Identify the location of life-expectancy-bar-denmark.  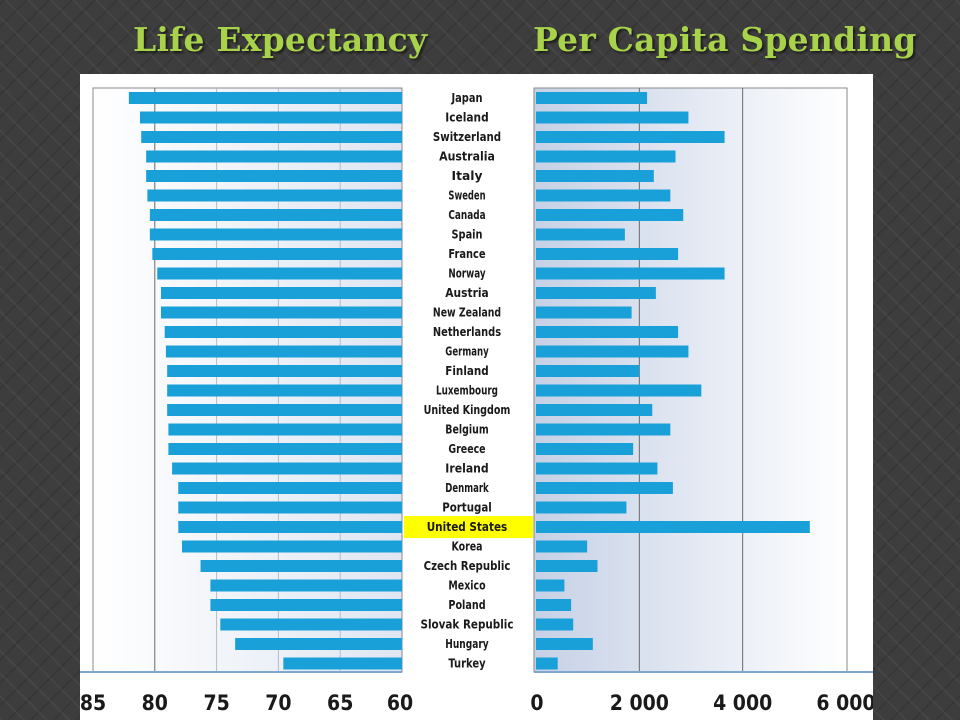
(290, 488).